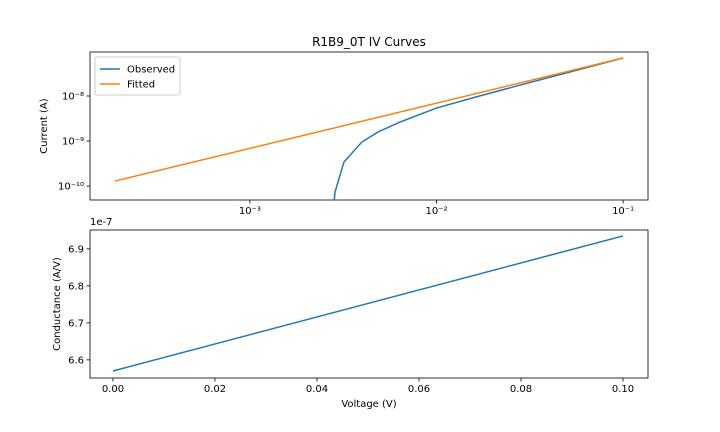 The image size is (720, 432). Describe the element at coordinates (478, 128) in the screenshot. I see `series-line` at that location.